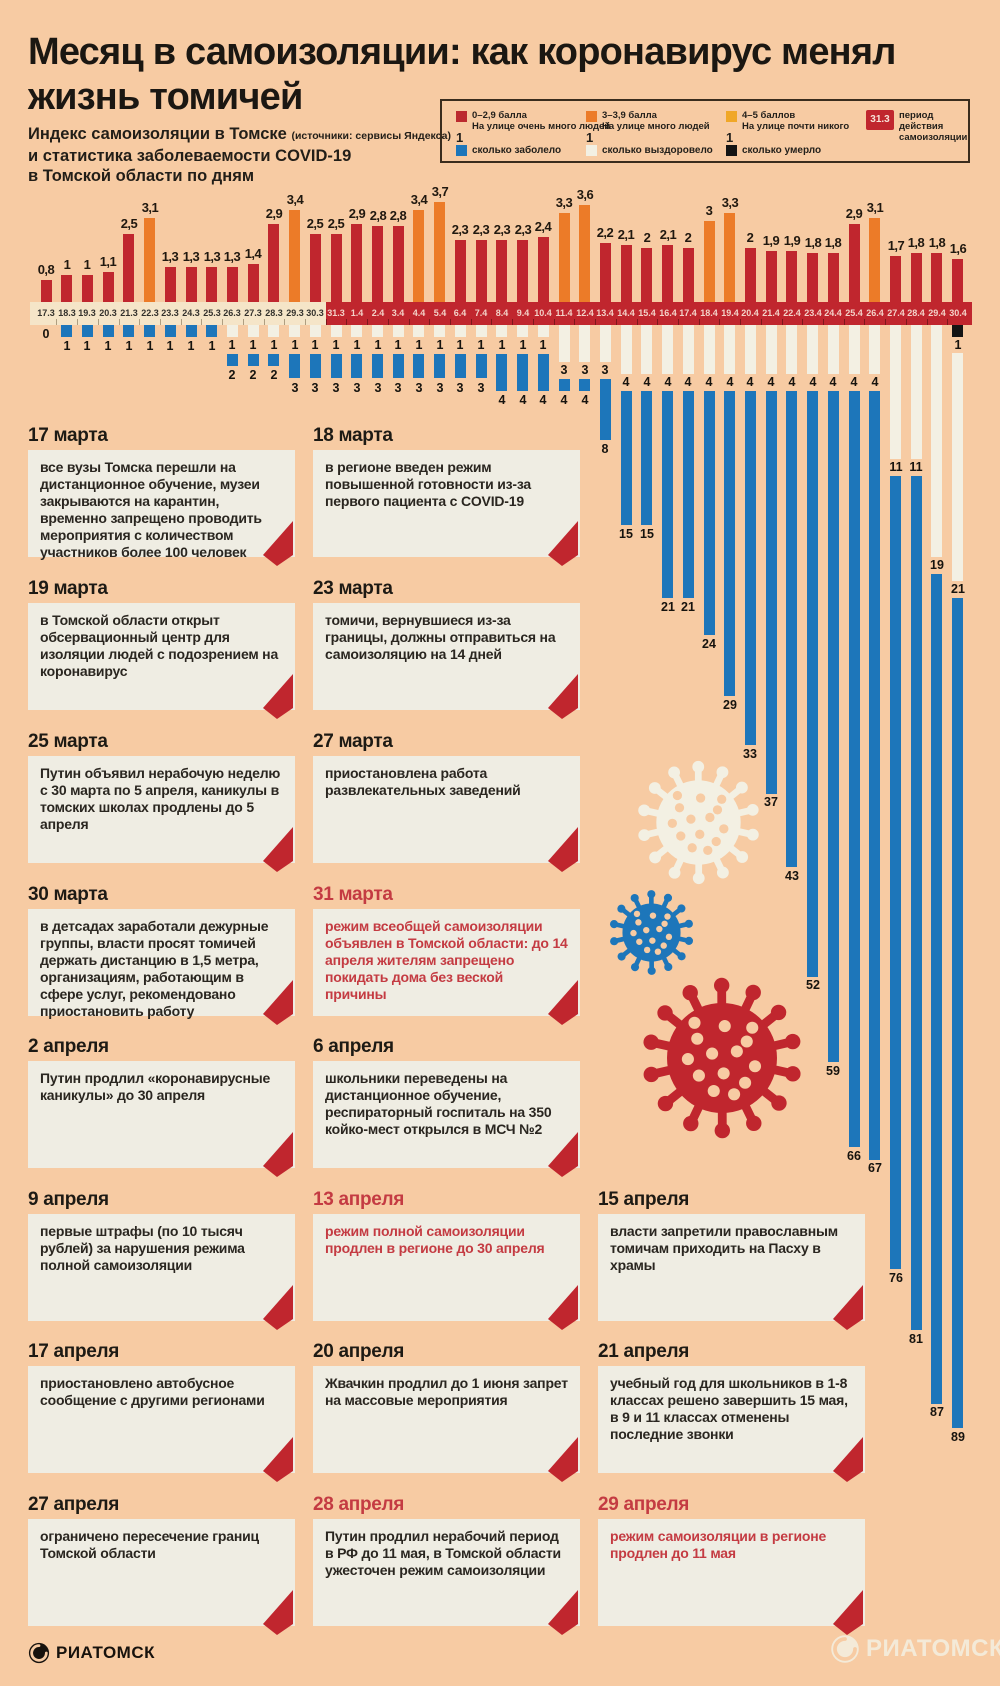 The image size is (1000, 1686). Describe the element at coordinates (105, 1652) in the screenshot. I see `brand-text: РИАТОМСК` at that location.